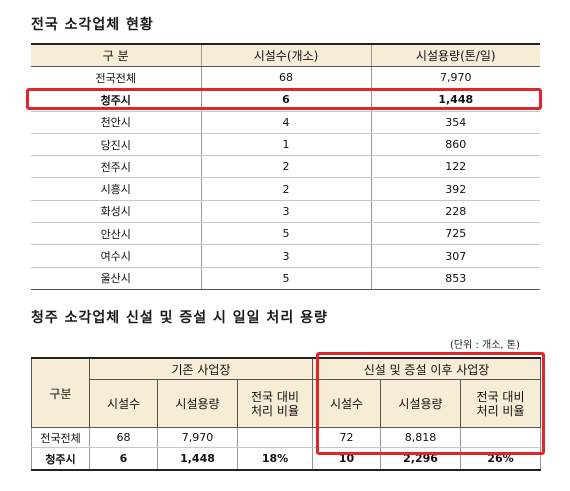 Image resolution: width=570 pixels, height=491 pixels. What do you see at coordinates (455, 212) in the screenshot?
I see `row-capacity: 228` at bounding box center [455, 212].